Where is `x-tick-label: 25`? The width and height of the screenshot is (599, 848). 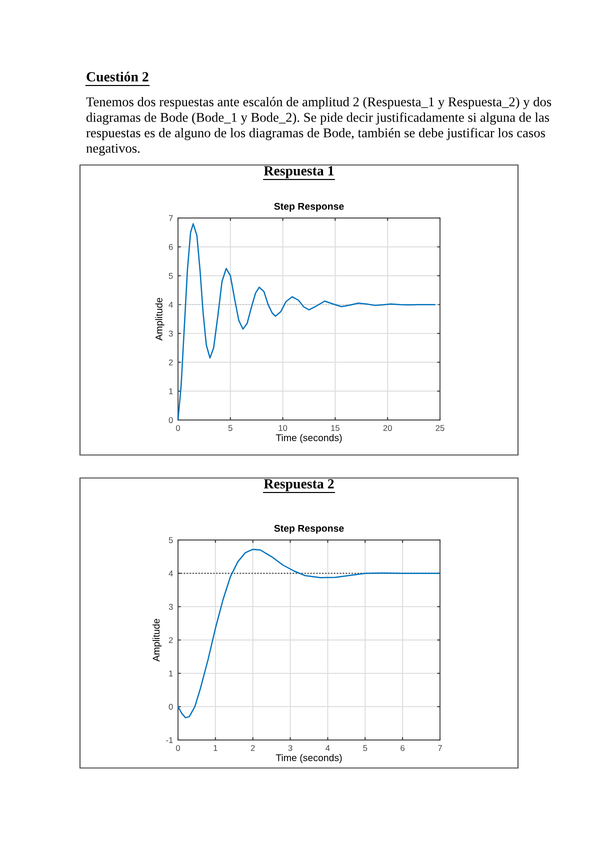
x-tick-label: 25 is located at coordinates (440, 428).